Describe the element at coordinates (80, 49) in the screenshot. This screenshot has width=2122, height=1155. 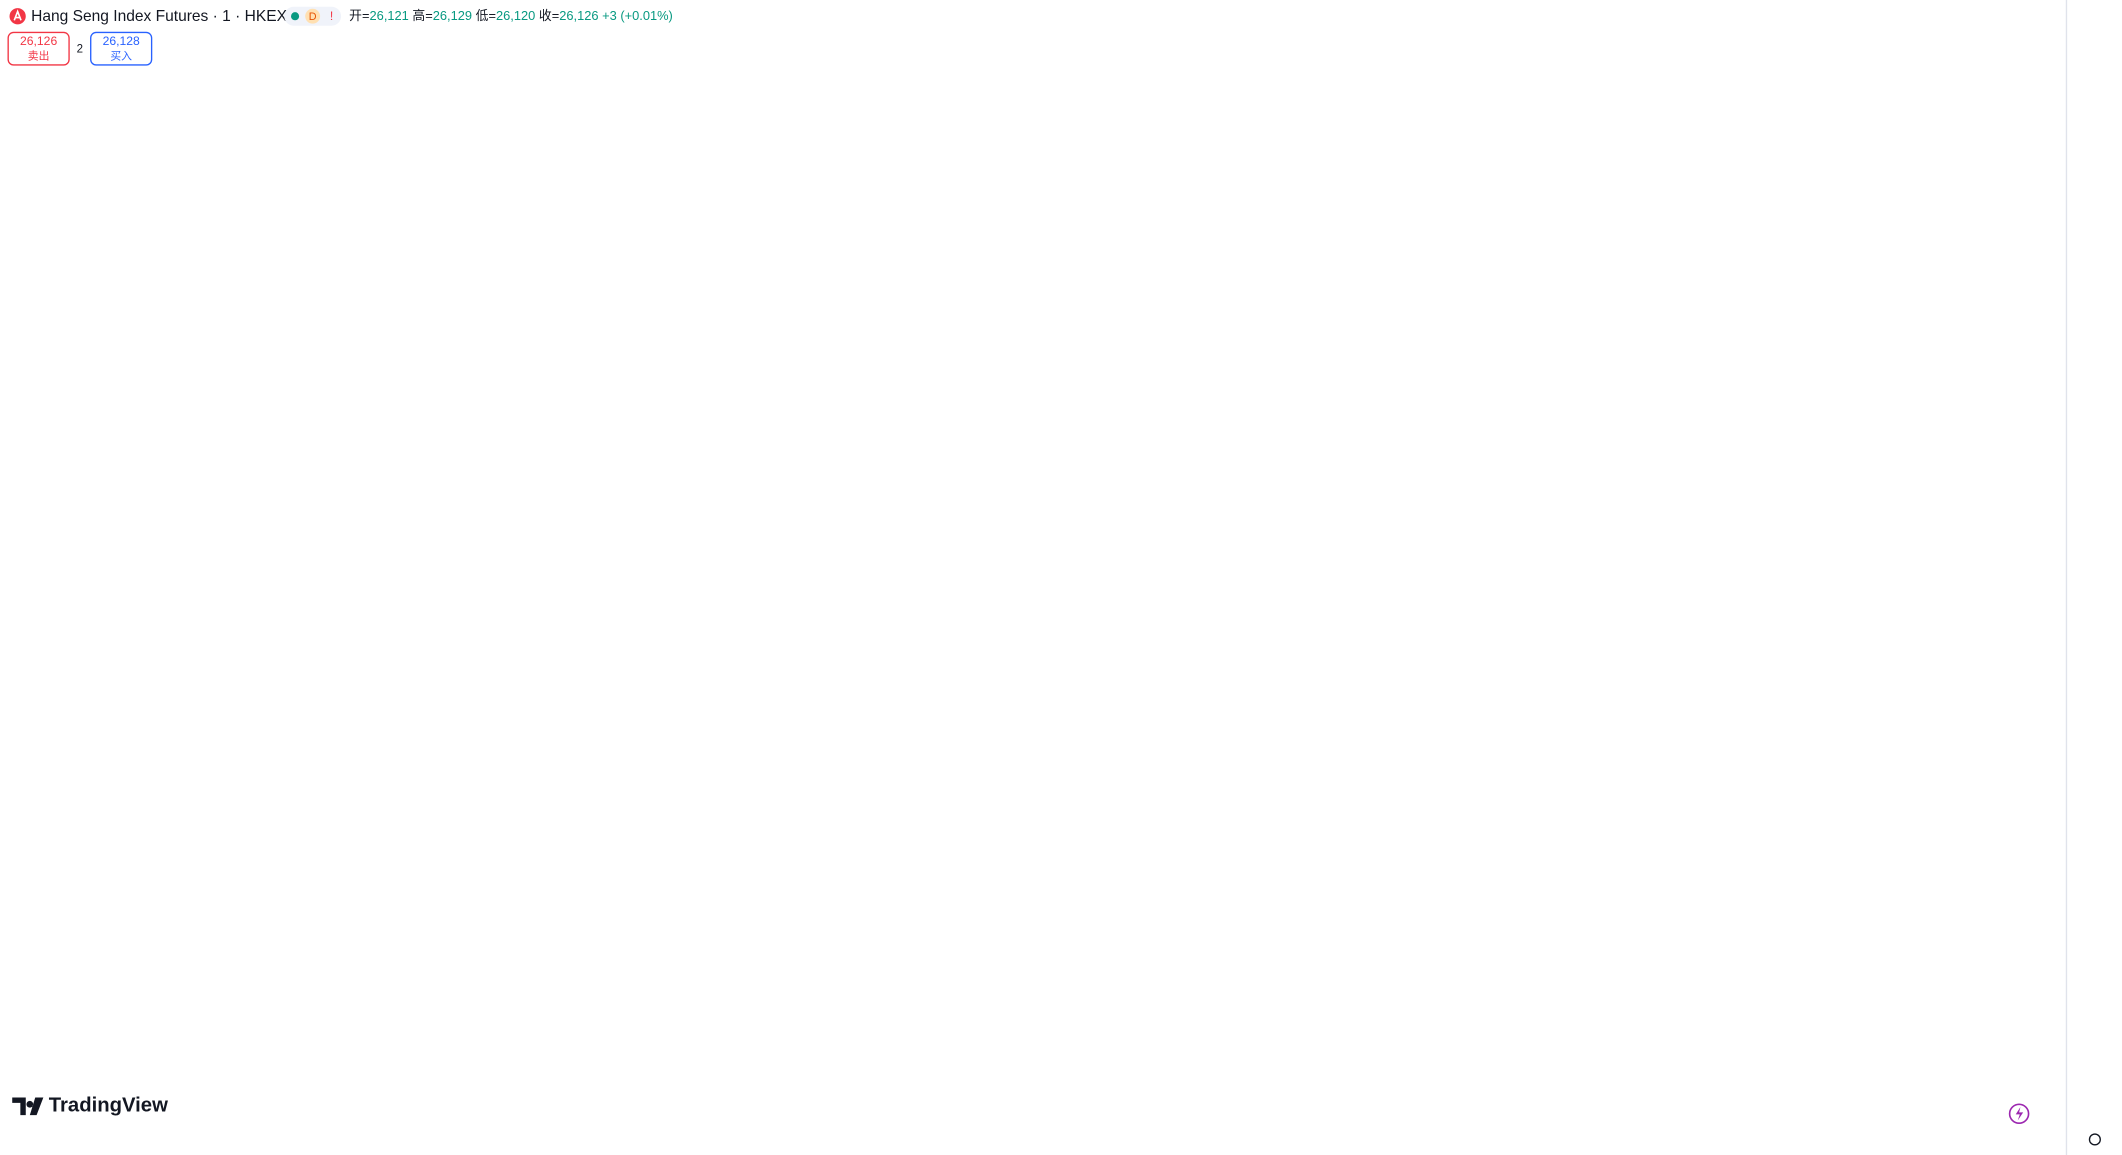
I see `spread: 2` at that location.